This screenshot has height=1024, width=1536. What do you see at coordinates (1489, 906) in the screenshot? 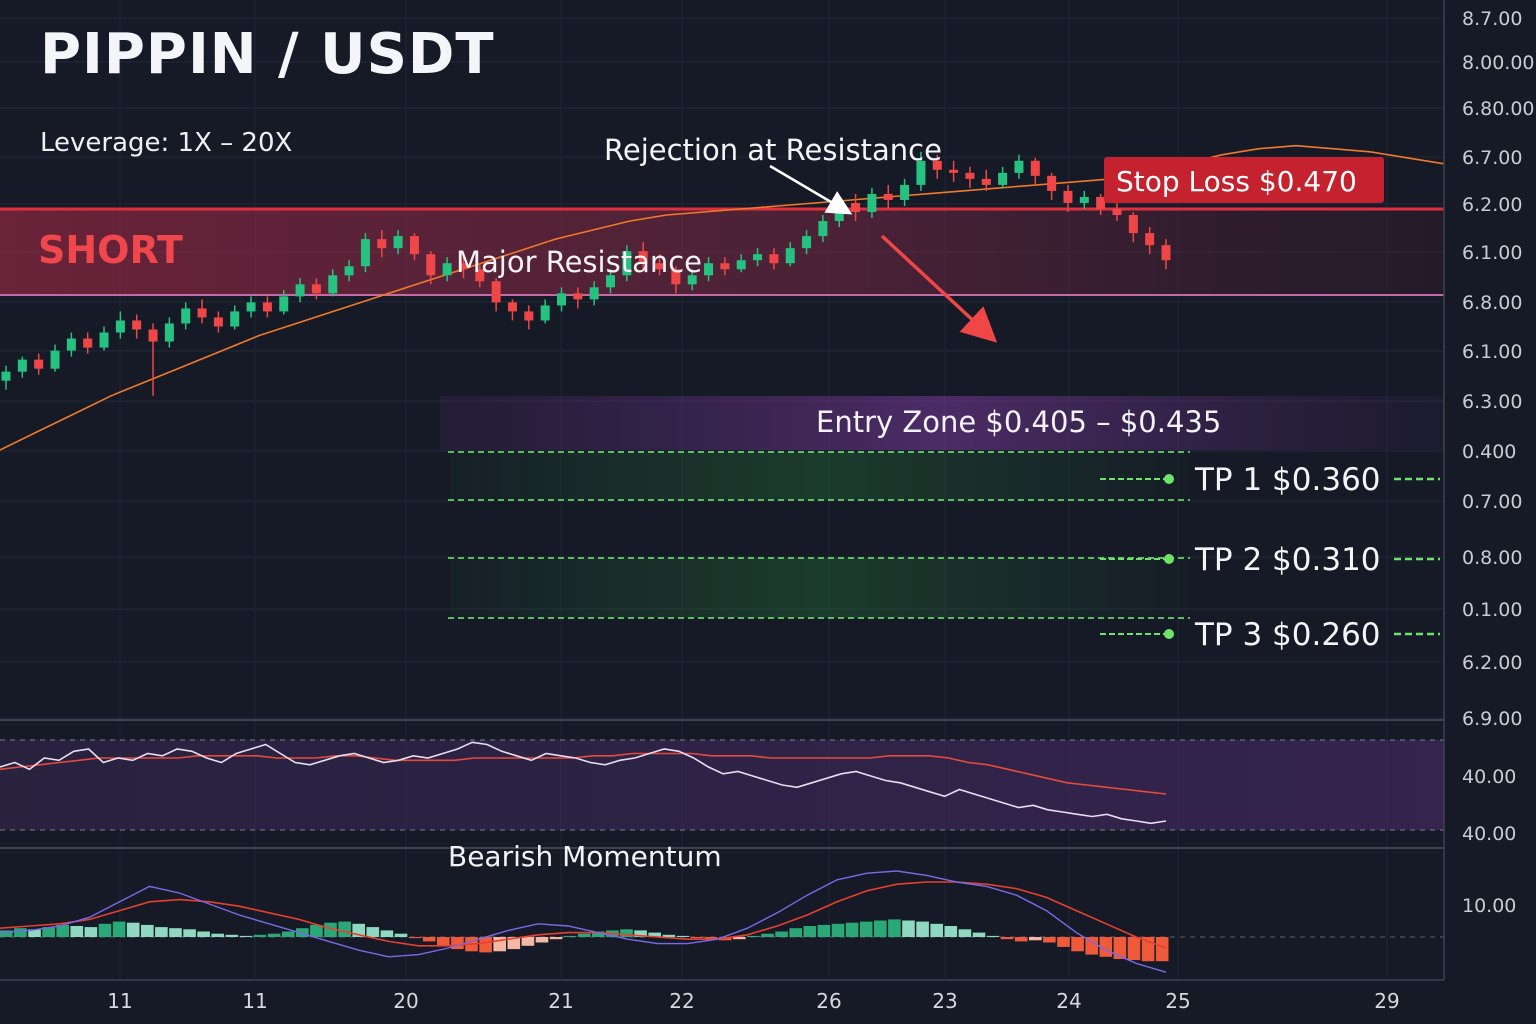
I see `y-tick-label: 10.00` at bounding box center [1489, 906].